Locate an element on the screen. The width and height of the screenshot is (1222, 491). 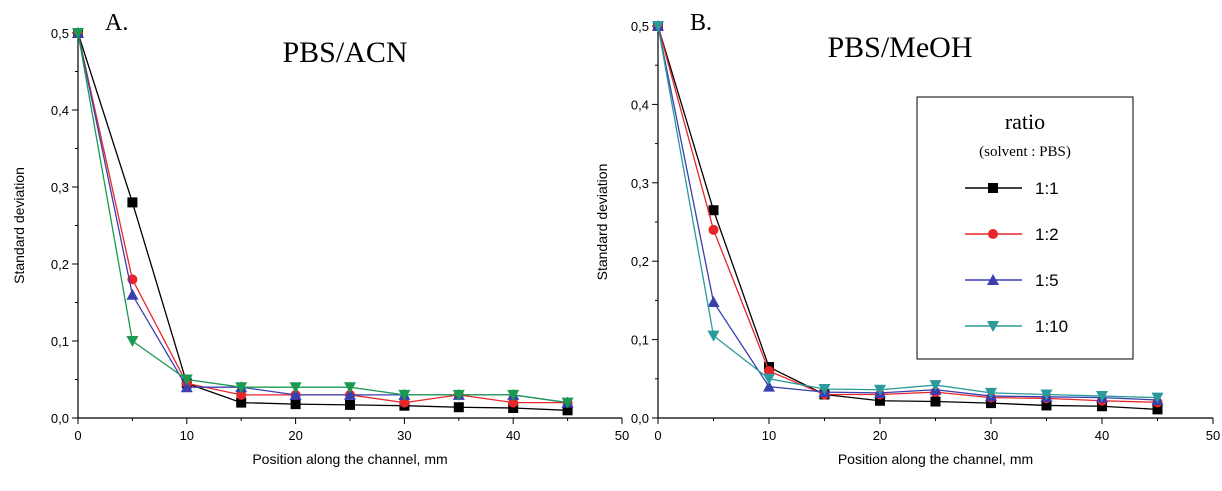
legend-box is located at coordinates (1025, 228).